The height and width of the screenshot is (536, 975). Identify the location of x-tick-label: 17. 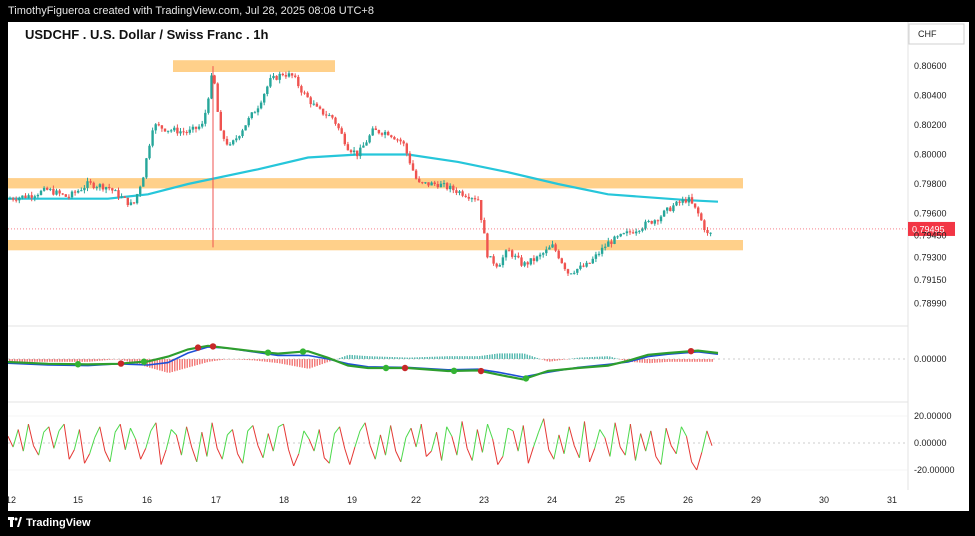
(216, 500).